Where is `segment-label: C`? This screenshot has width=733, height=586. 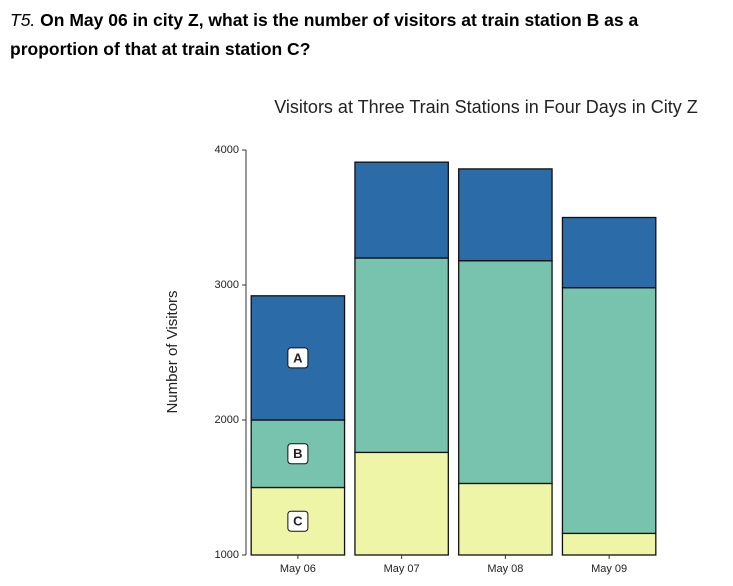 segment-label: C is located at coordinates (298, 521).